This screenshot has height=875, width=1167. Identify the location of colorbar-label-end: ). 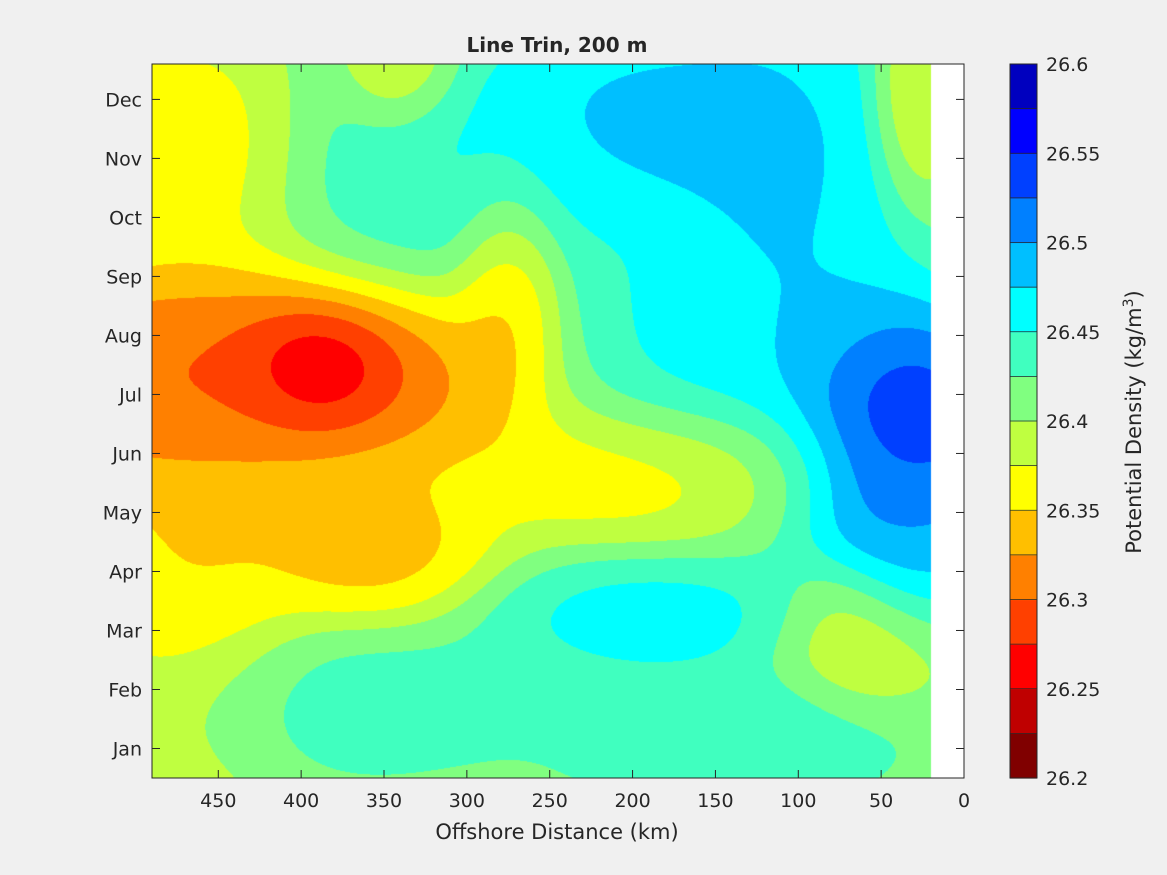
(1134, 294).